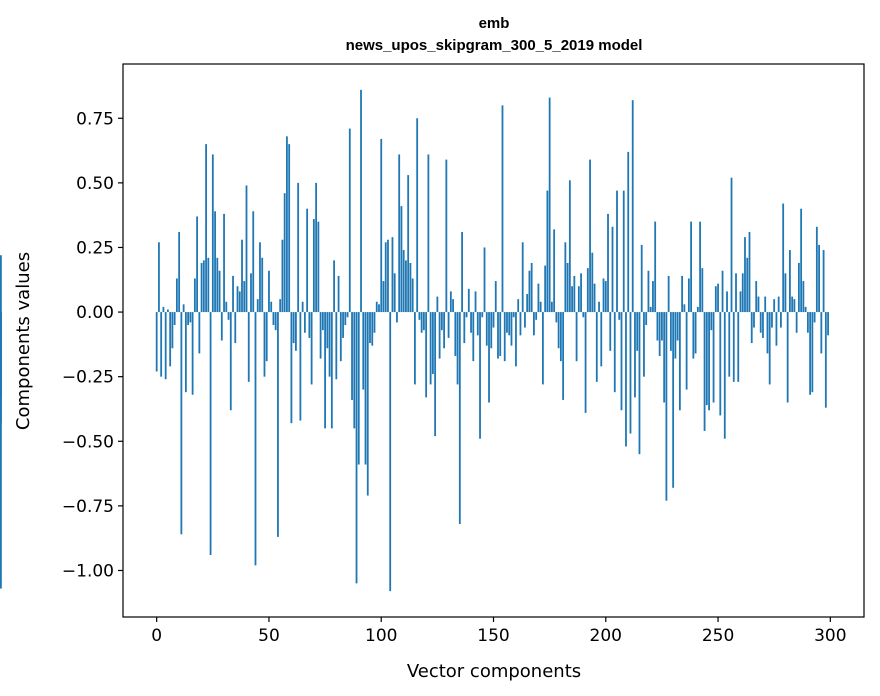  Describe the element at coordinates (269, 636) in the screenshot. I see `x-tick-label: 50` at that location.